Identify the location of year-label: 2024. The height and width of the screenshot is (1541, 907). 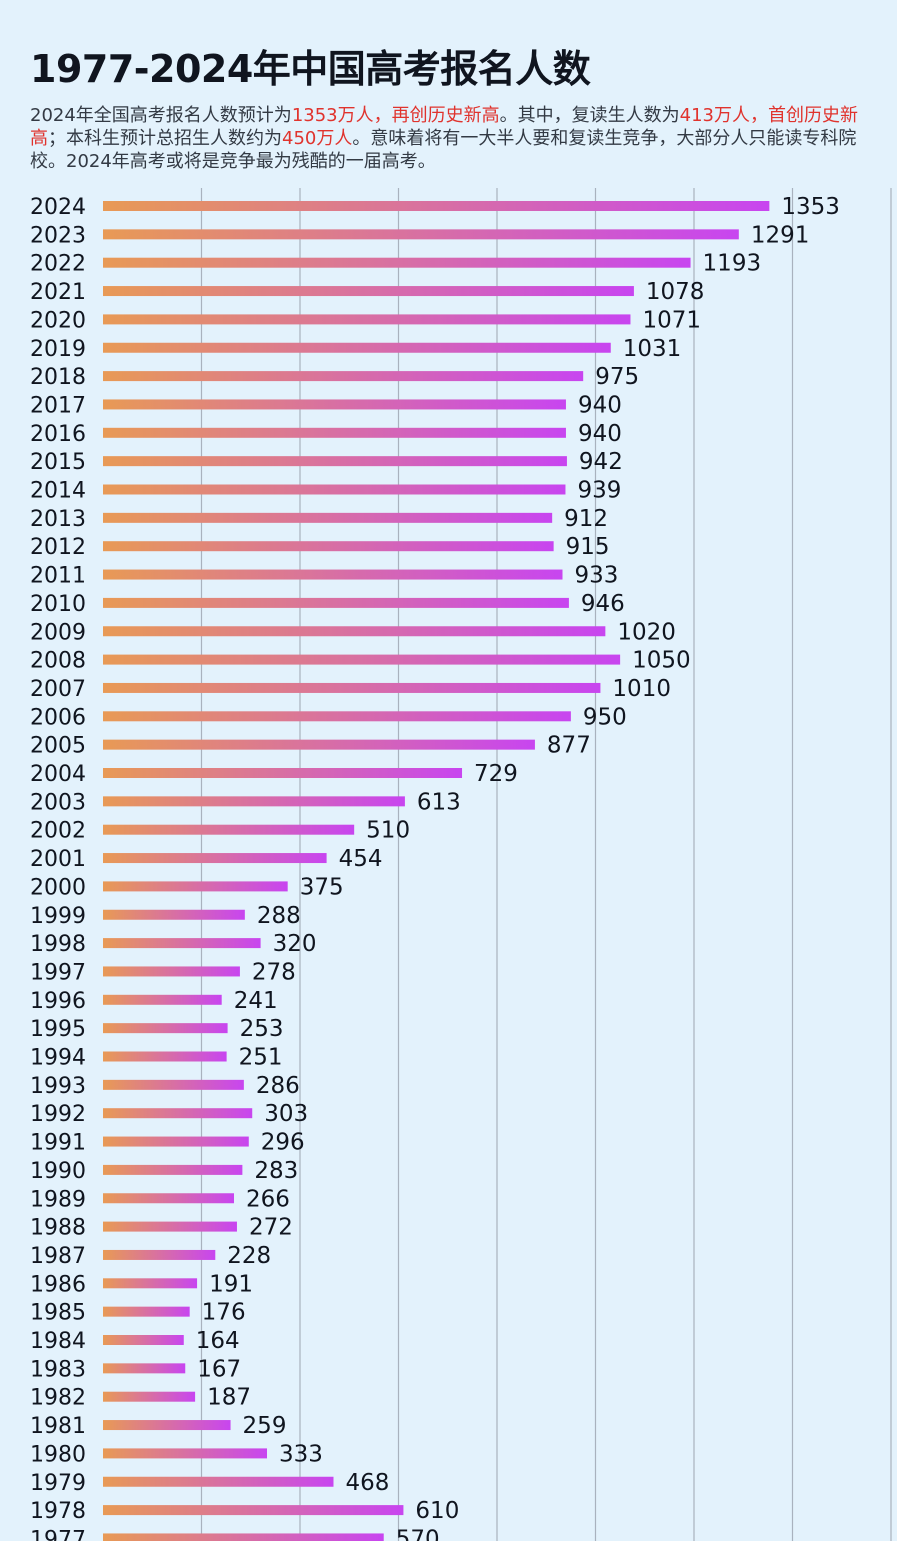
(58, 207).